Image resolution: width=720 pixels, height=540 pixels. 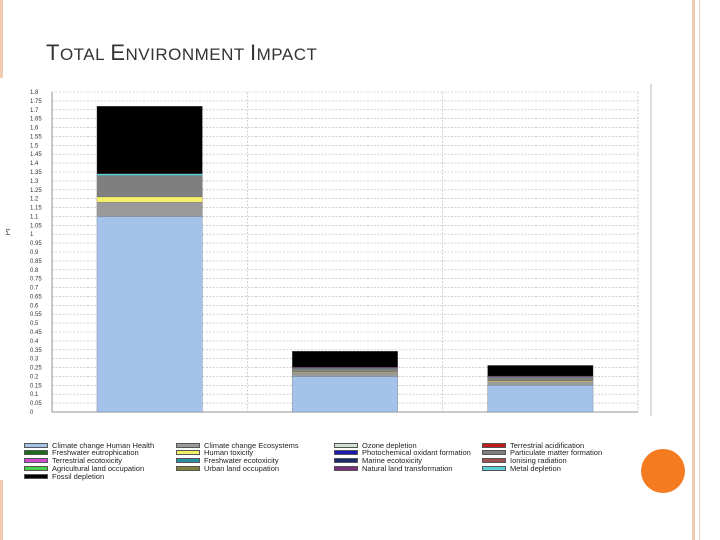 I want to click on y-tick-label: 0.1, so click(x=34, y=395).